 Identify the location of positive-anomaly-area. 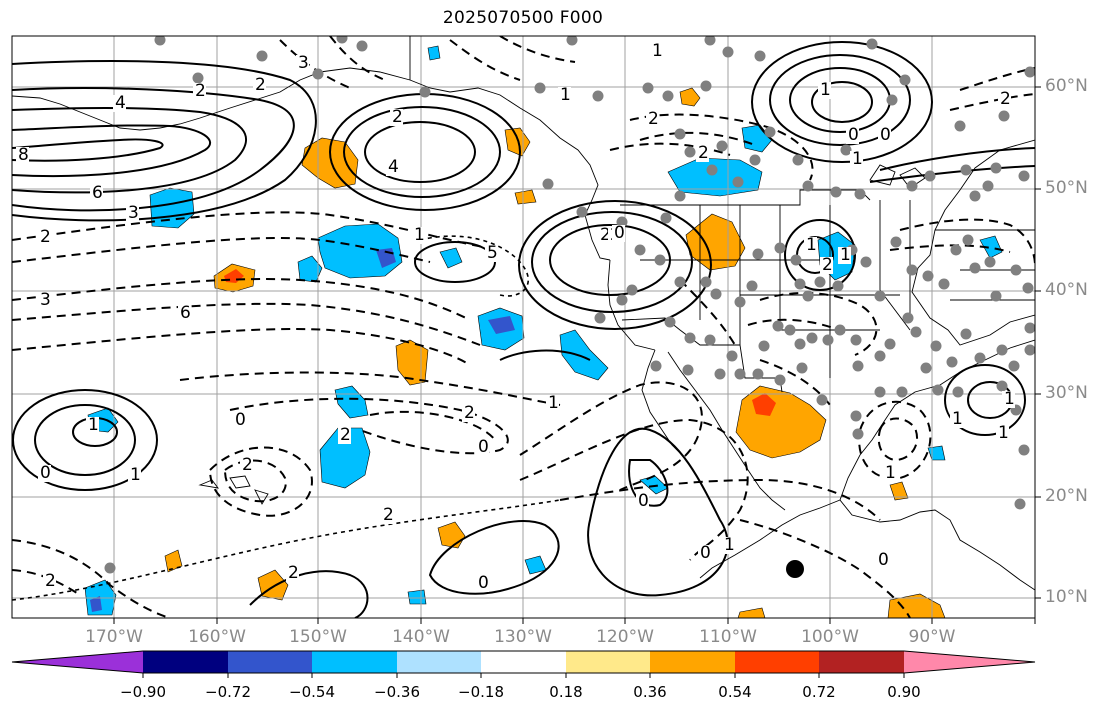
(517, 142).